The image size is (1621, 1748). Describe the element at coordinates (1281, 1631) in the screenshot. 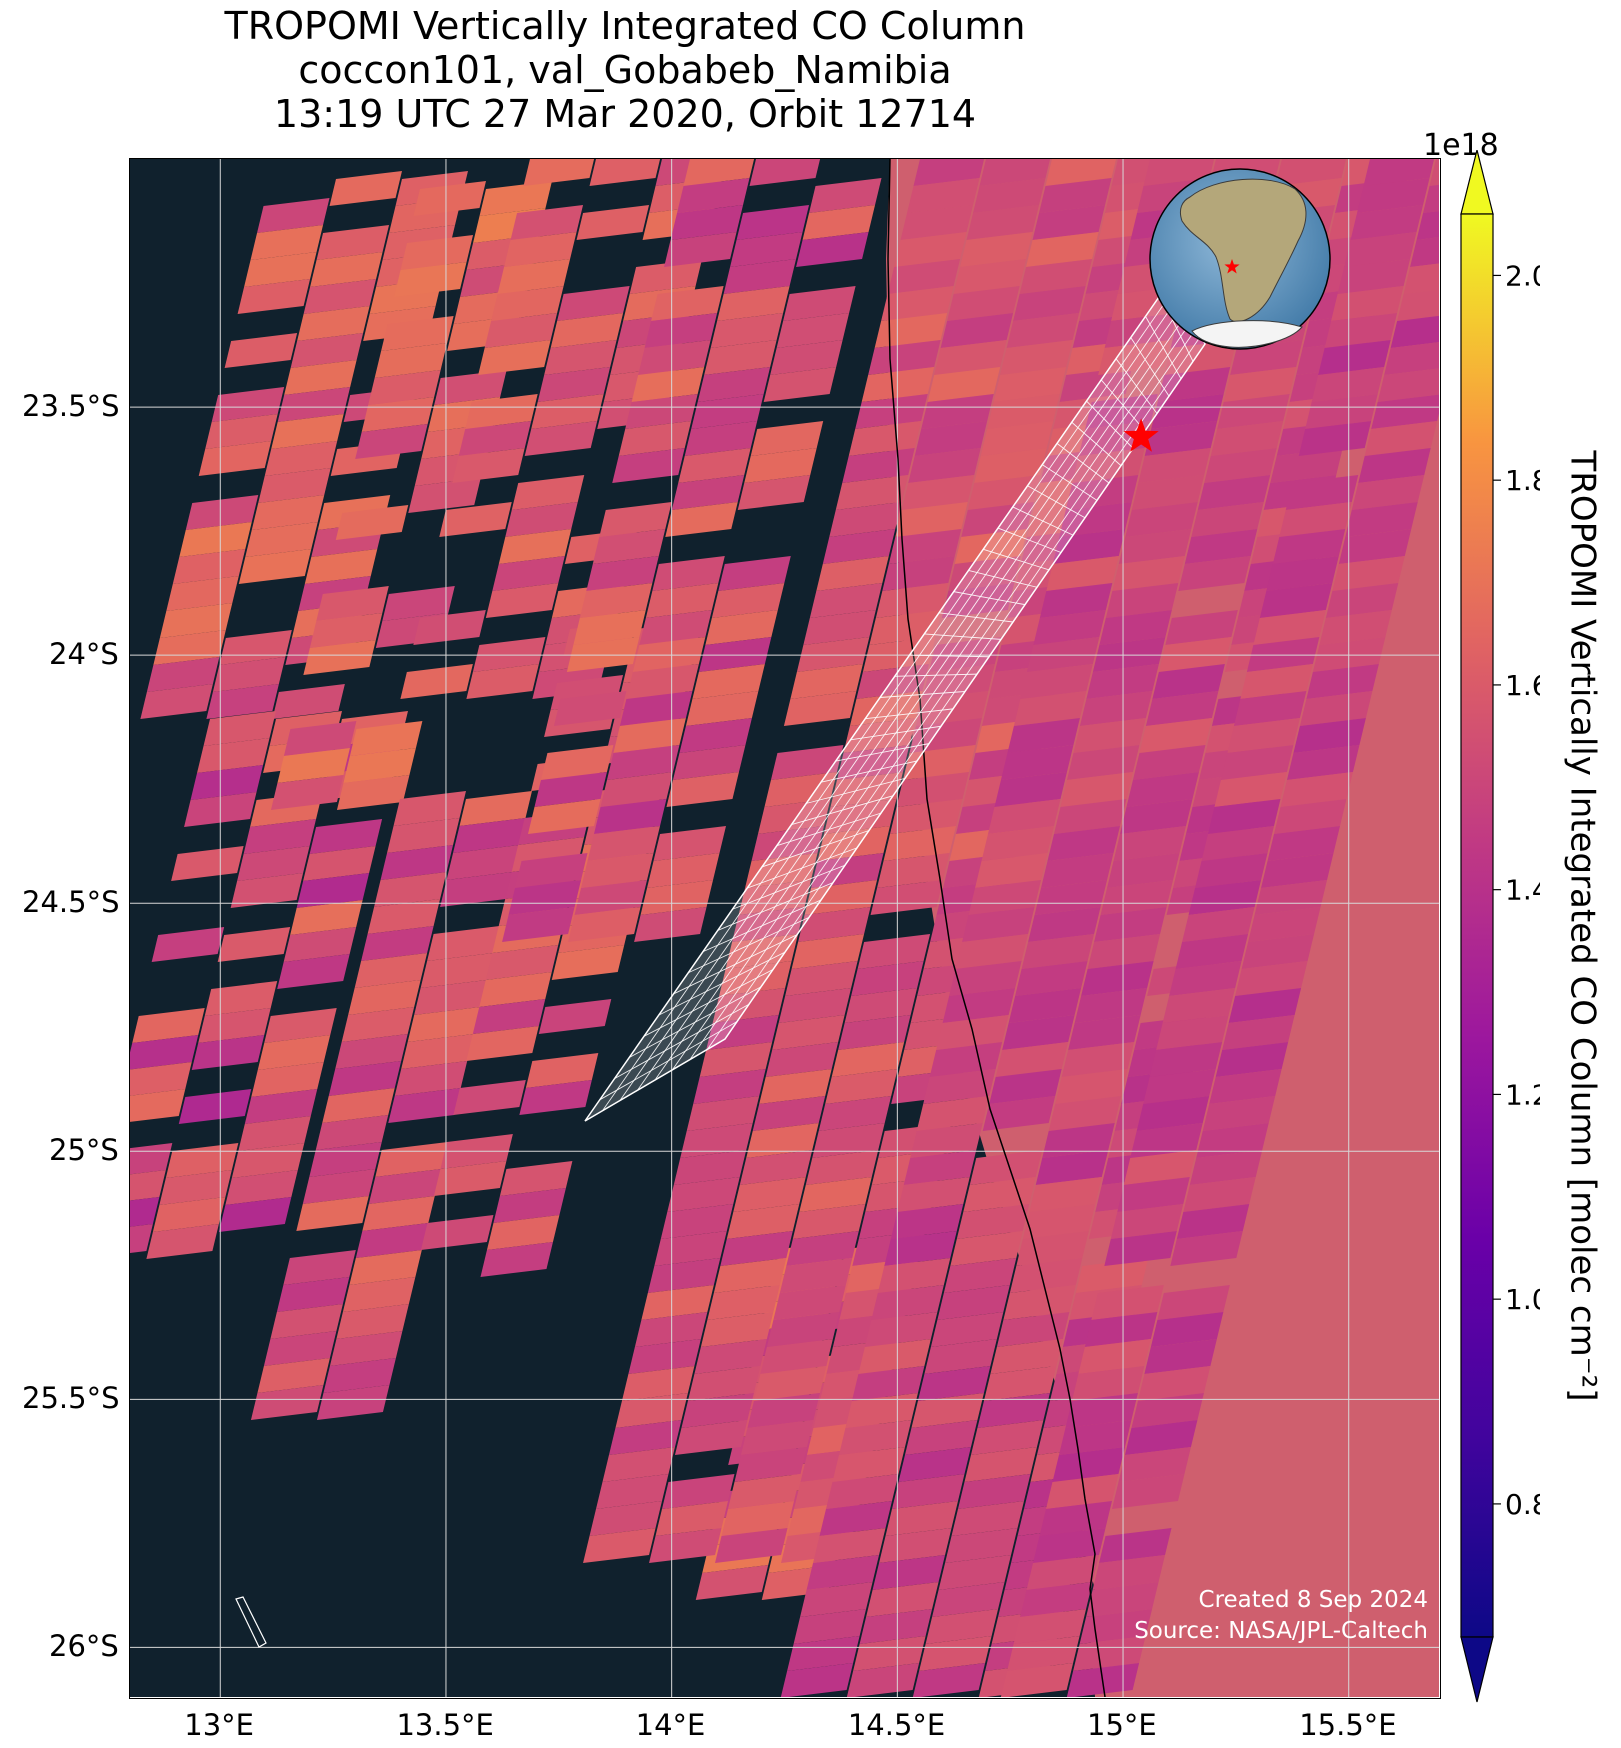

I see `credit-source: Source: NASA/JPL-Caltech` at that location.